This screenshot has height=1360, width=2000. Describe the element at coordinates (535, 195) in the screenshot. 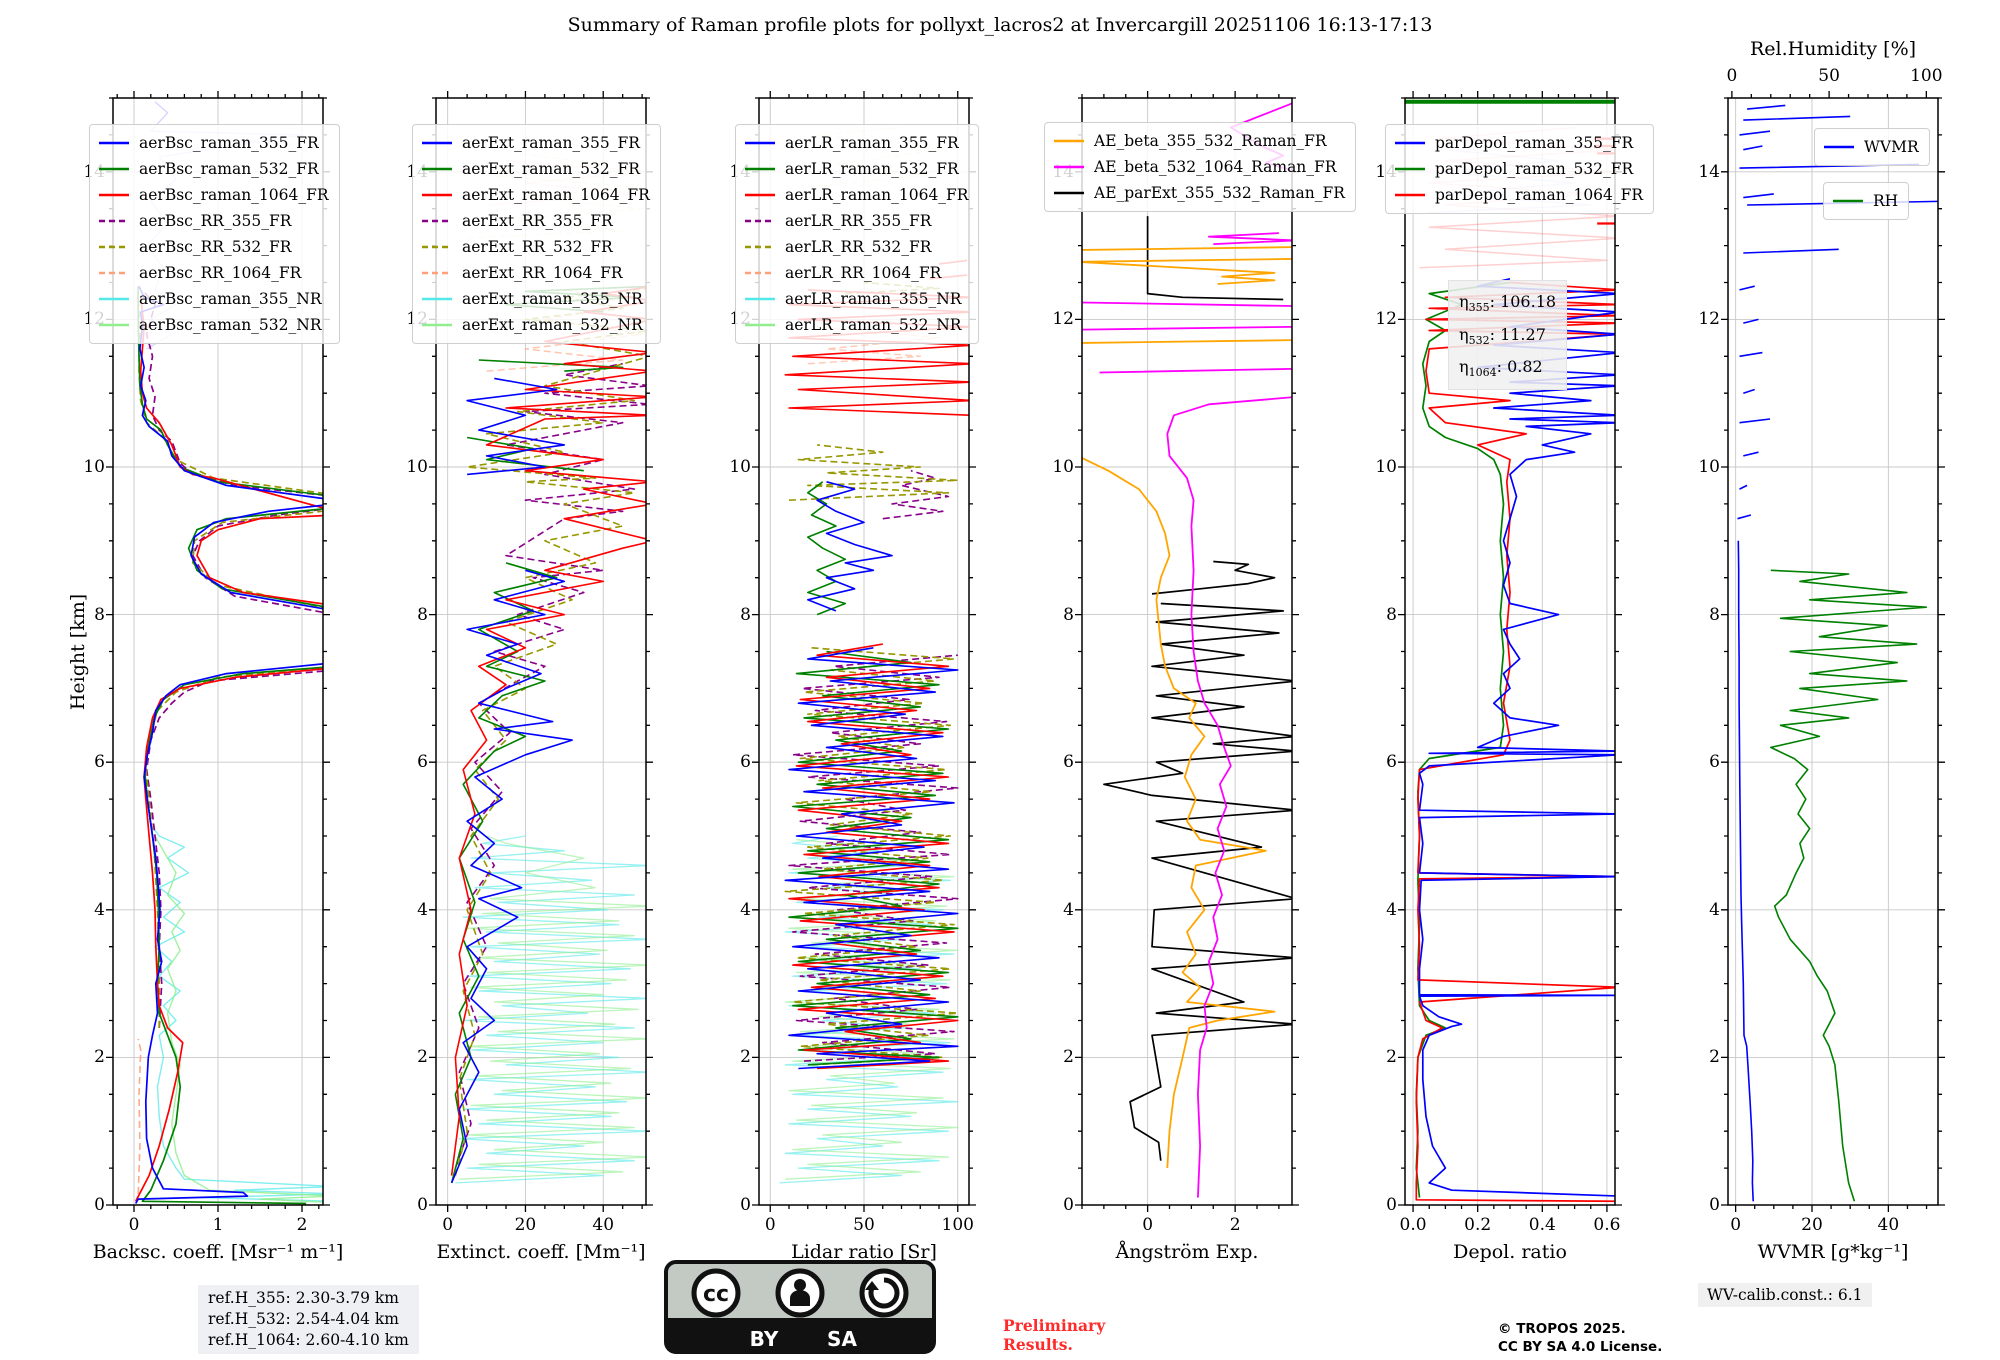

I see `legend-item-aerExt_raman_1064_FR: aerExt_raman_1064_FR` at that location.